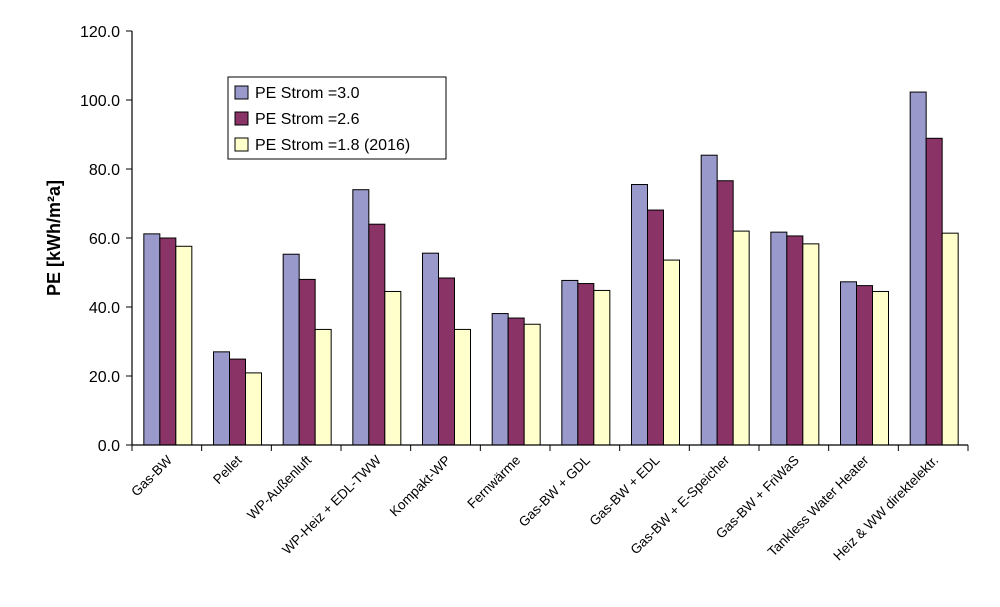  What do you see at coordinates (227, 469) in the screenshot?
I see `x-category-label: Pellet` at bounding box center [227, 469].